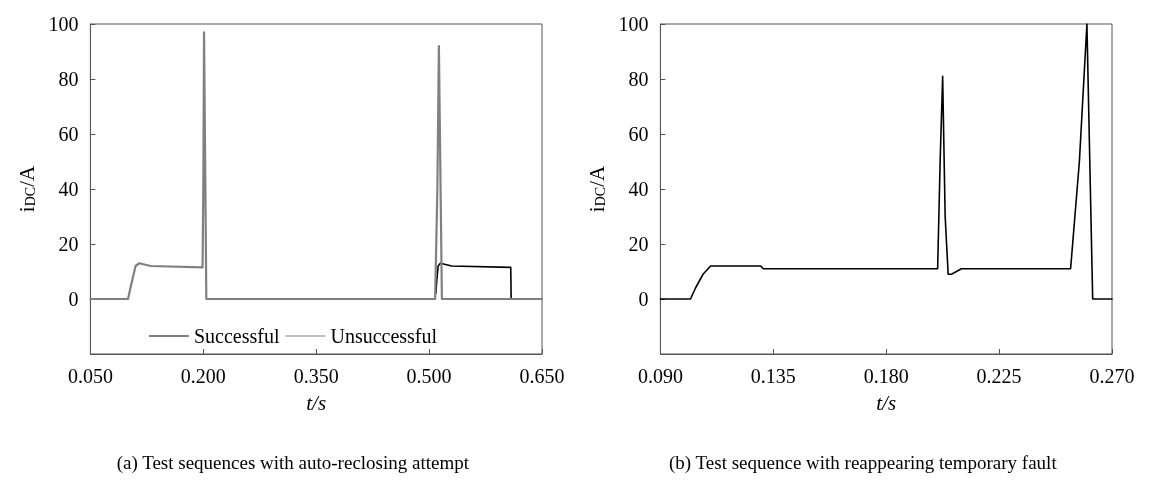 The width and height of the screenshot is (1156, 490). I want to click on x-tick-label: 0.090, so click(660, 376).